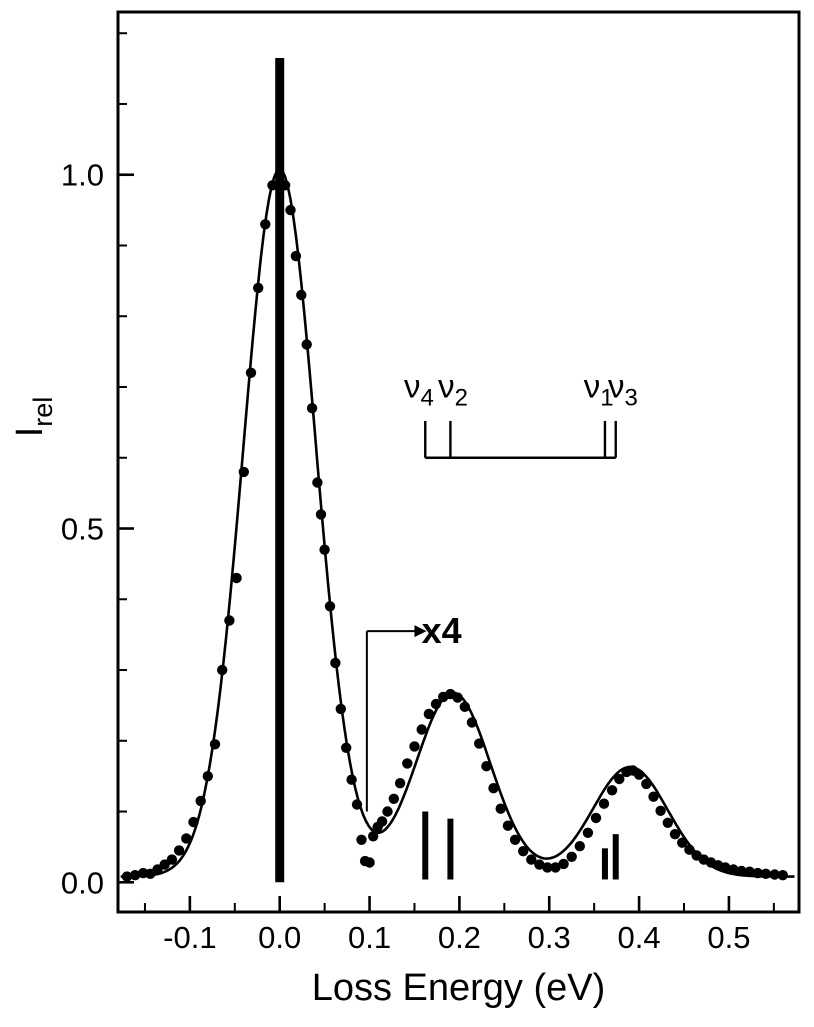  I want to click on x-tick-label: 0.2, so click(459, 937).